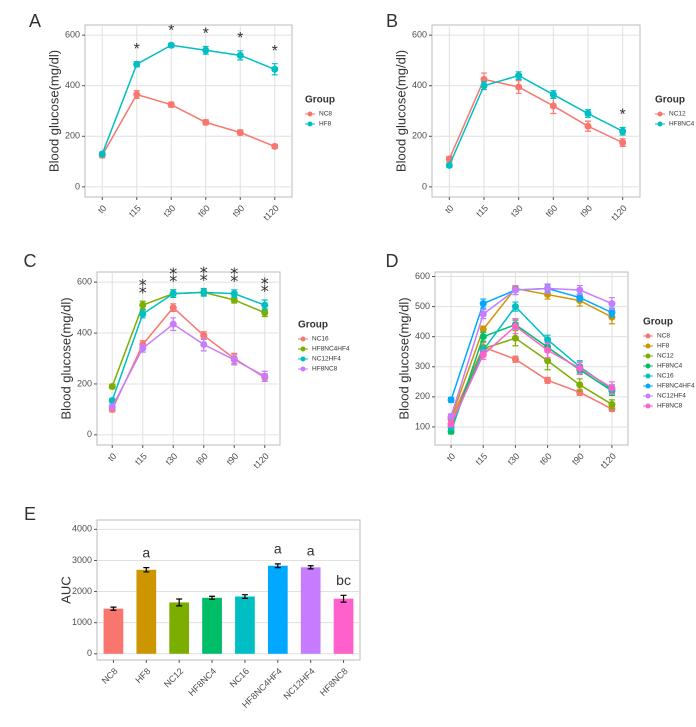 Image resolution: width=696 pixels, height=727 pixels. I want to click on panel-label: D, so click(392, 261).